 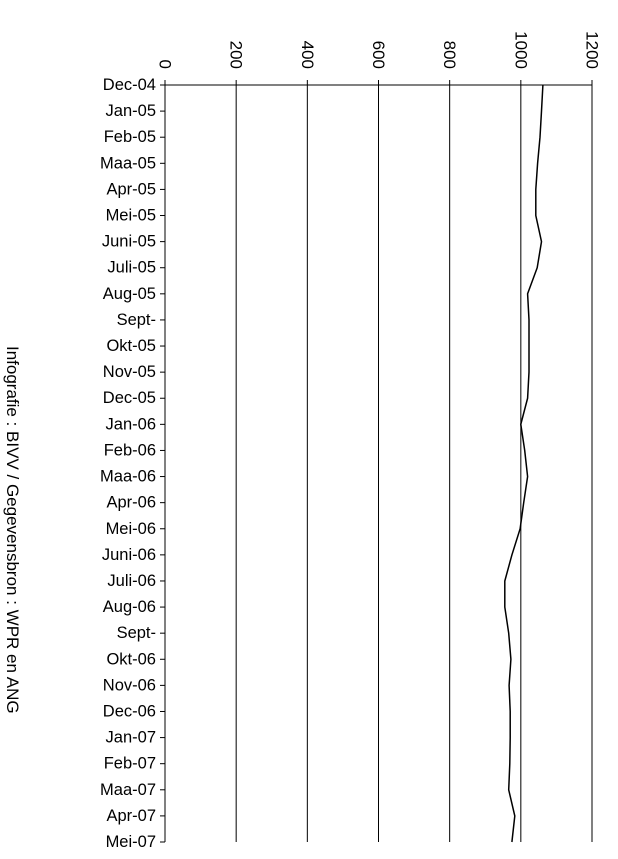 I want to click on category-label: Jan-07, so click(x=131, y=738).